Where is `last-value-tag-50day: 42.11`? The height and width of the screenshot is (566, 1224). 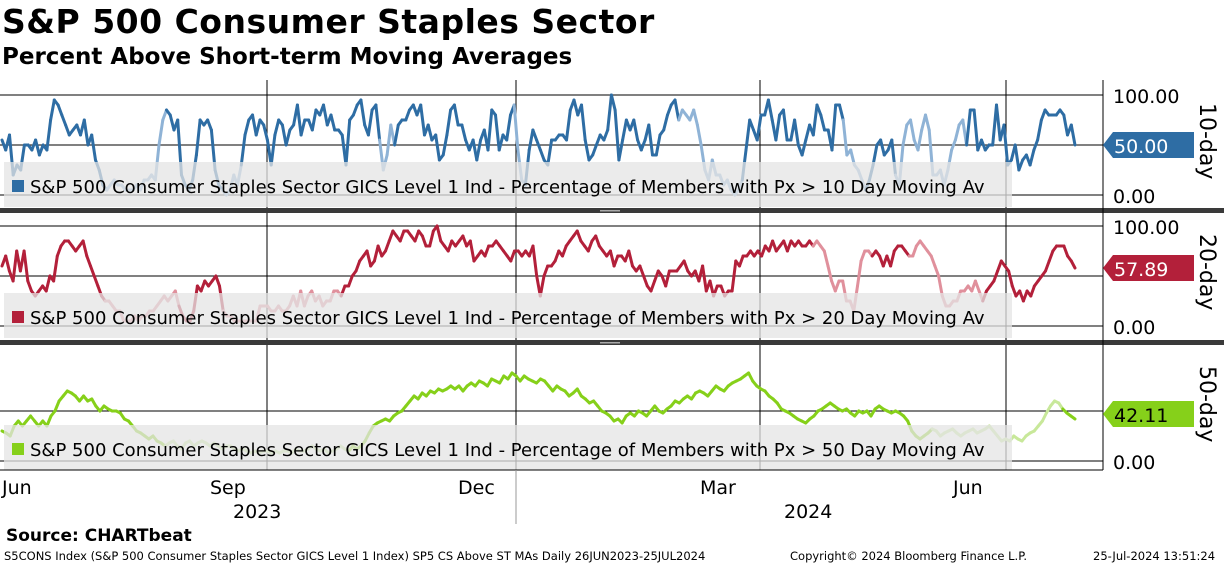
last-value-tag-50day: 42.11 is located at coordinates (1148, 414).